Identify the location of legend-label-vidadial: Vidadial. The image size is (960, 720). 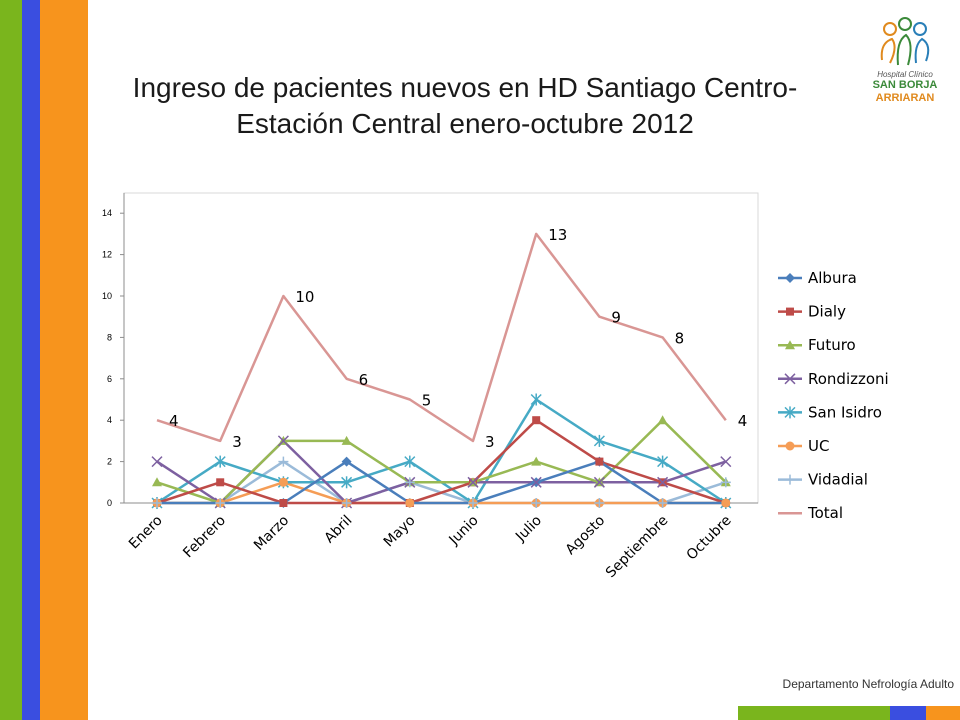
(838, 480).